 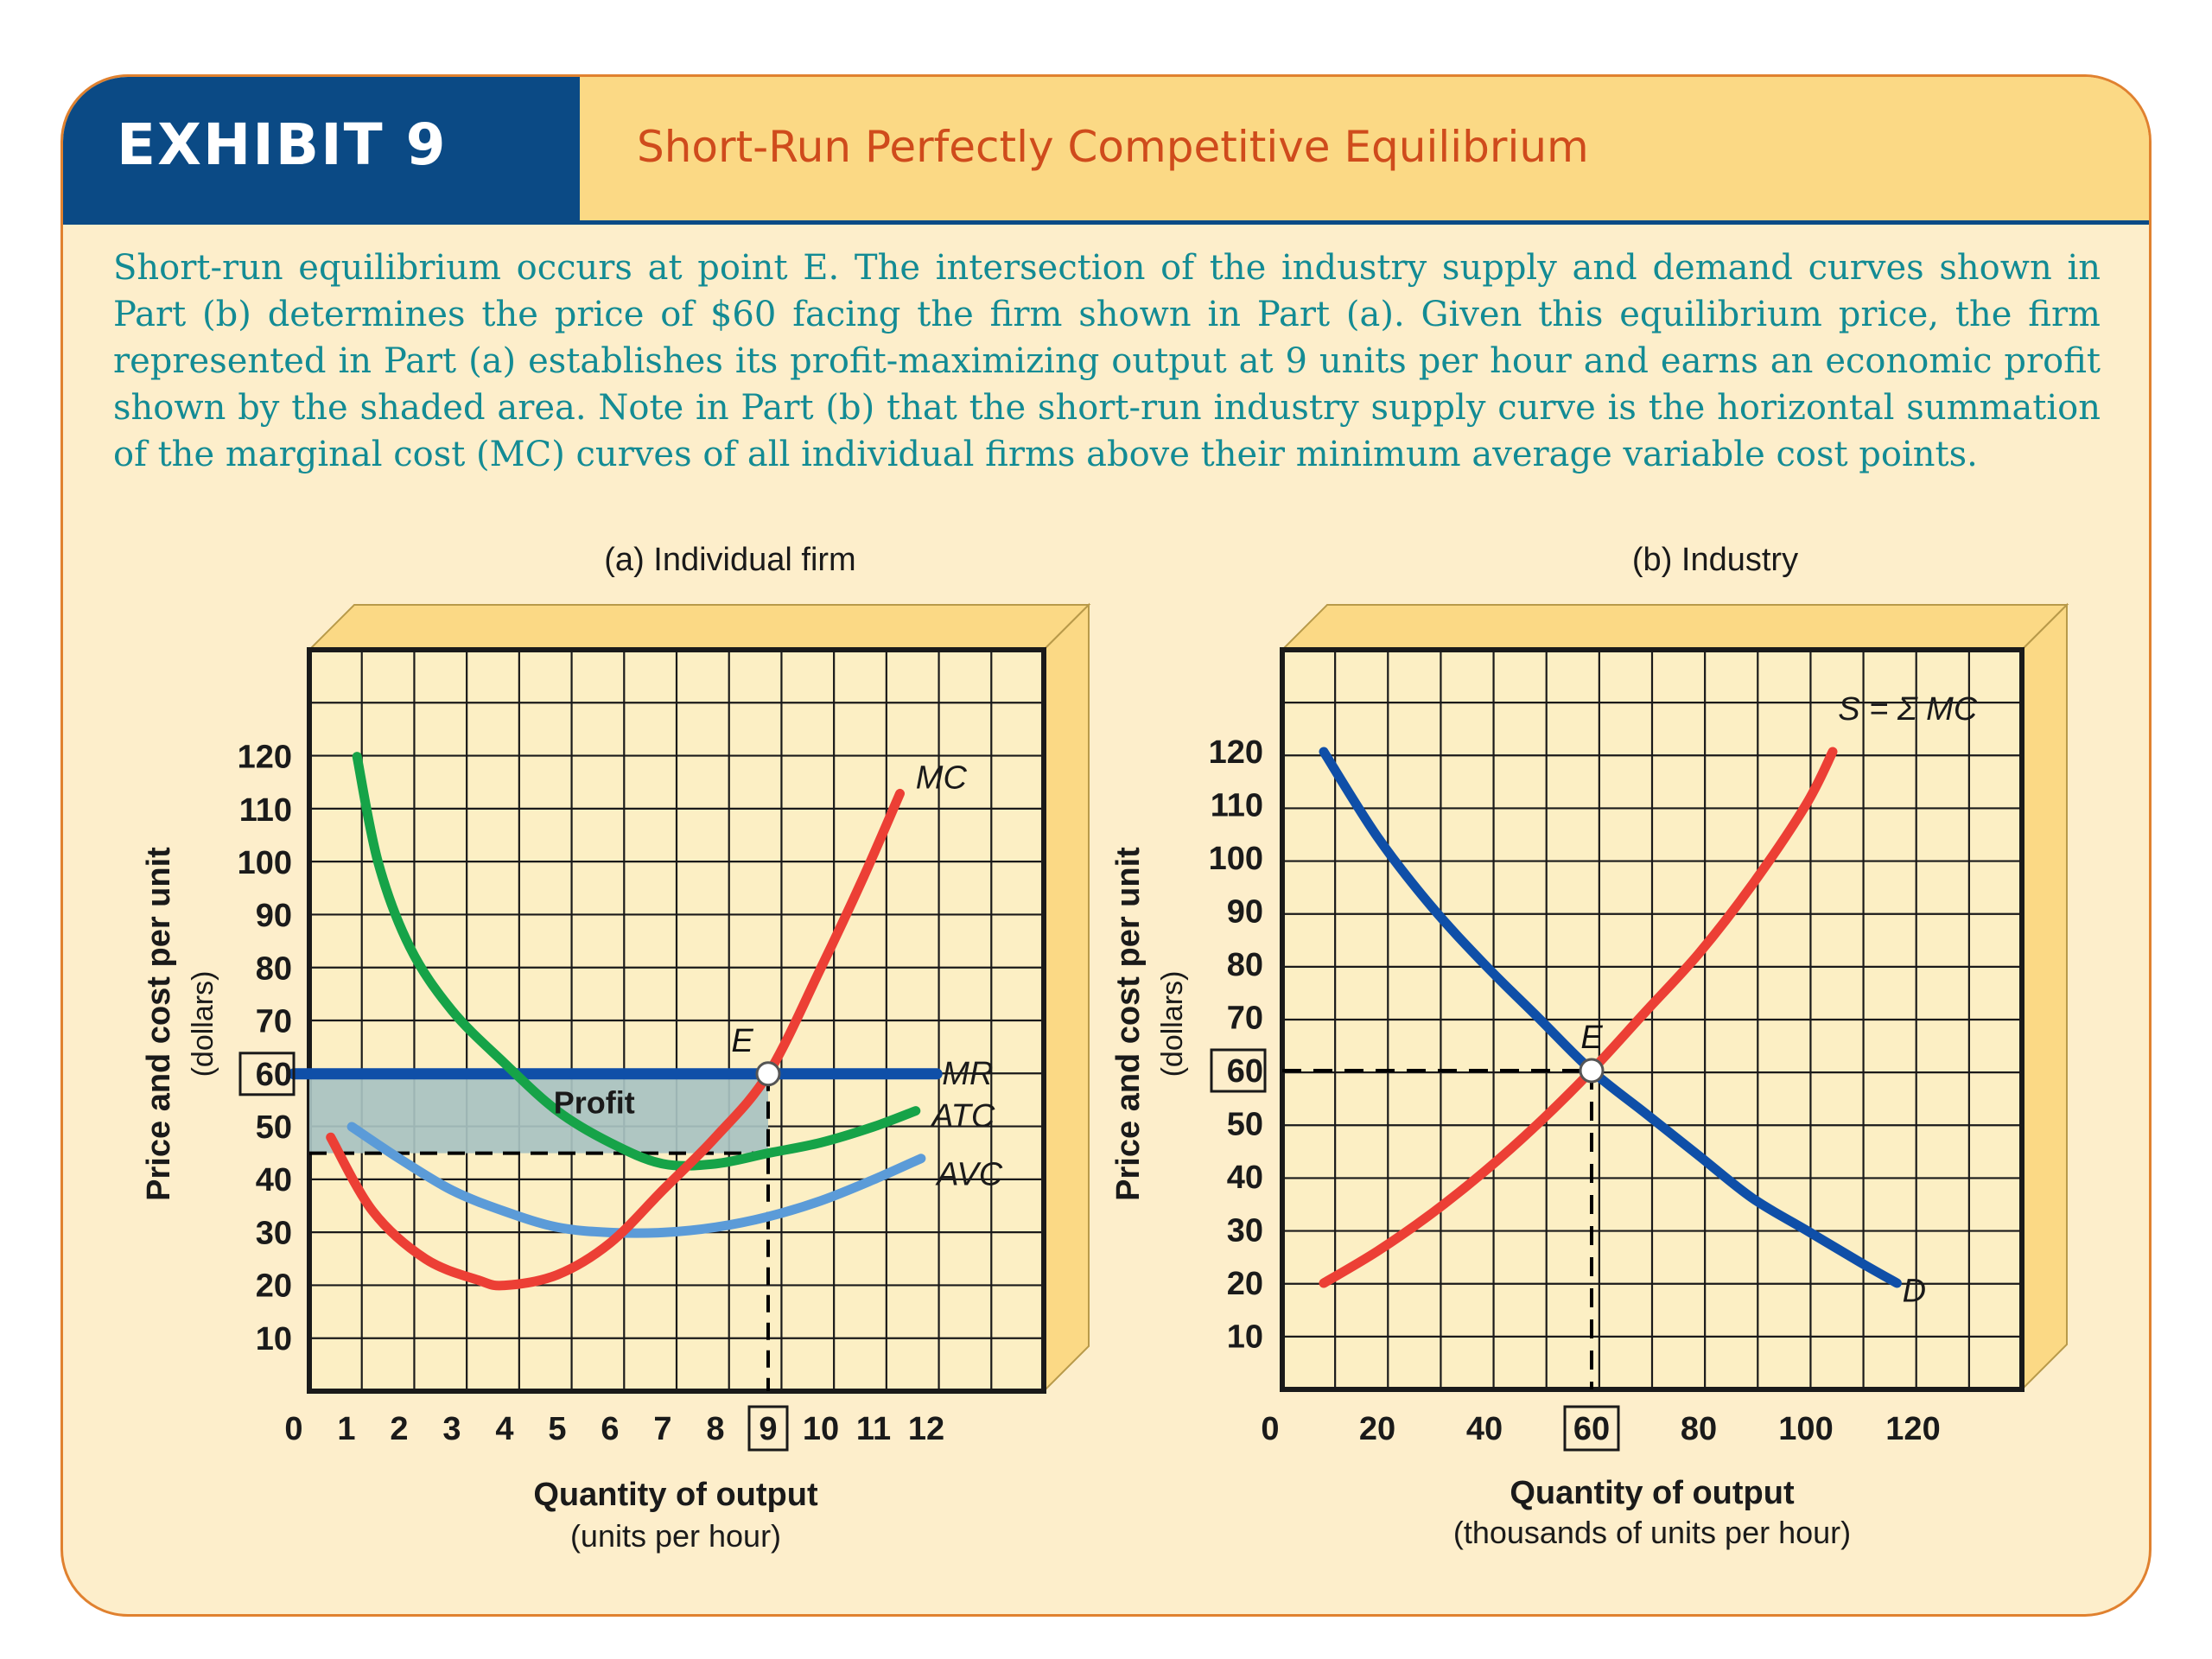 What do you see at coordinates (963, 1116) in the screenshot?
I see `series-label-atc: ATC` at bounding box center [963, 1116].